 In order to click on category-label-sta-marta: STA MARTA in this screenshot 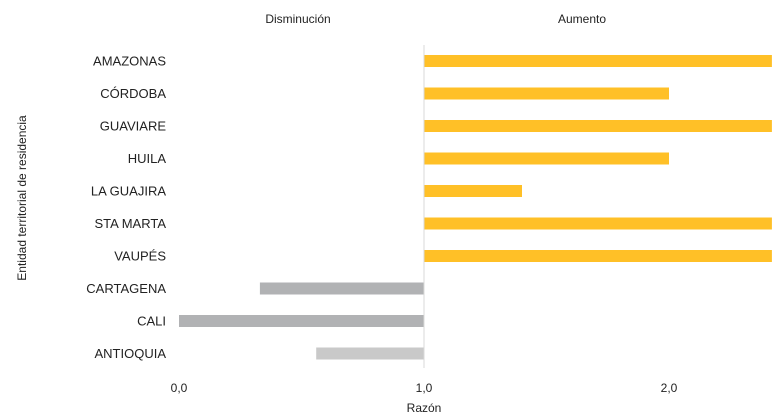, I will do `click(130, 223)`.